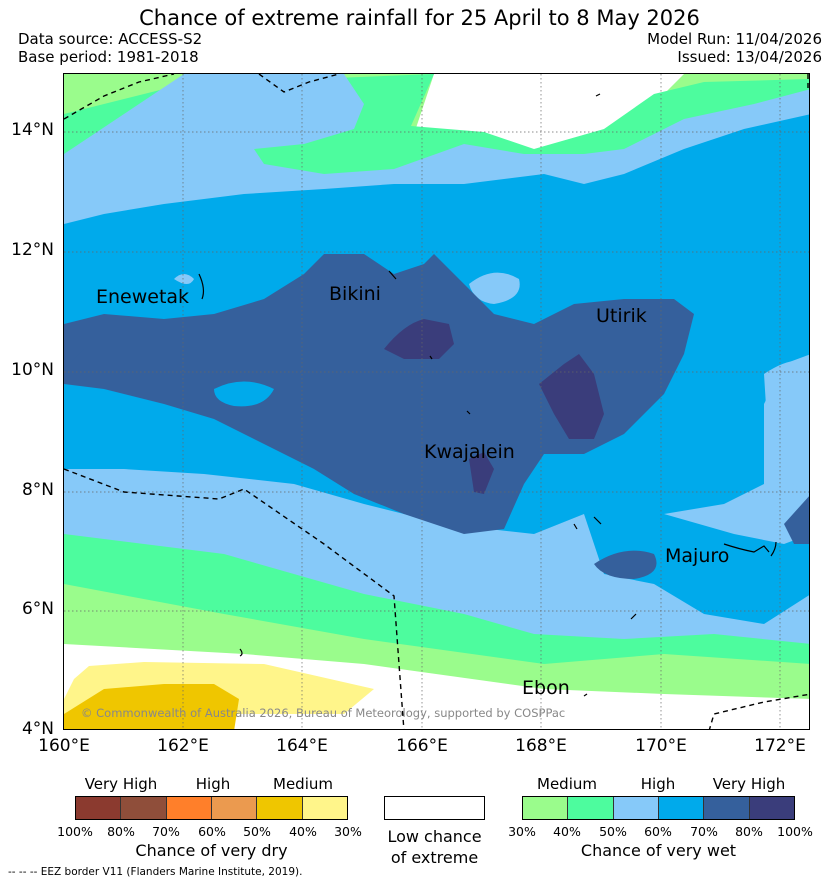 This screenshot has width=839, height=885. I want to click on dry-tick: 70%, so click(166, 831).